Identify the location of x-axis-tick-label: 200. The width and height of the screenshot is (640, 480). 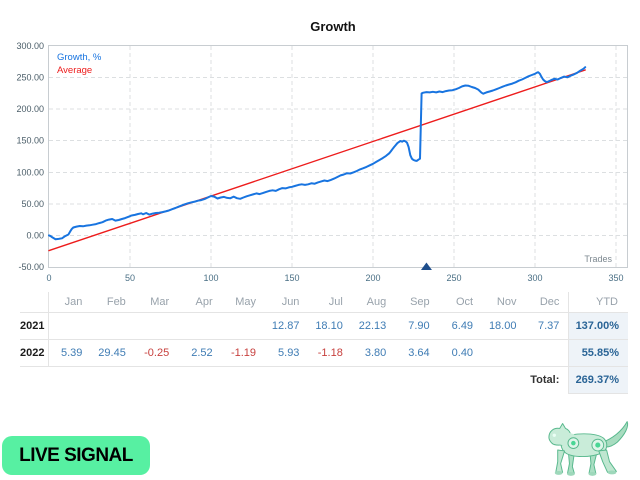
(372, 278).